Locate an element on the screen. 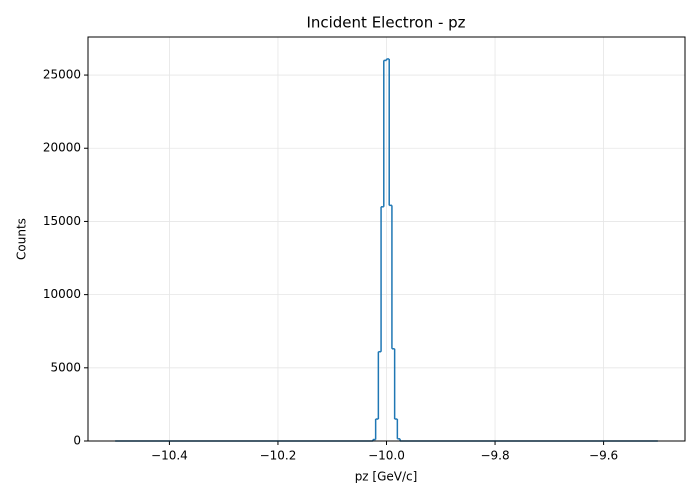  x-tick-label: −10.4 is located at coordinates (169, 456).